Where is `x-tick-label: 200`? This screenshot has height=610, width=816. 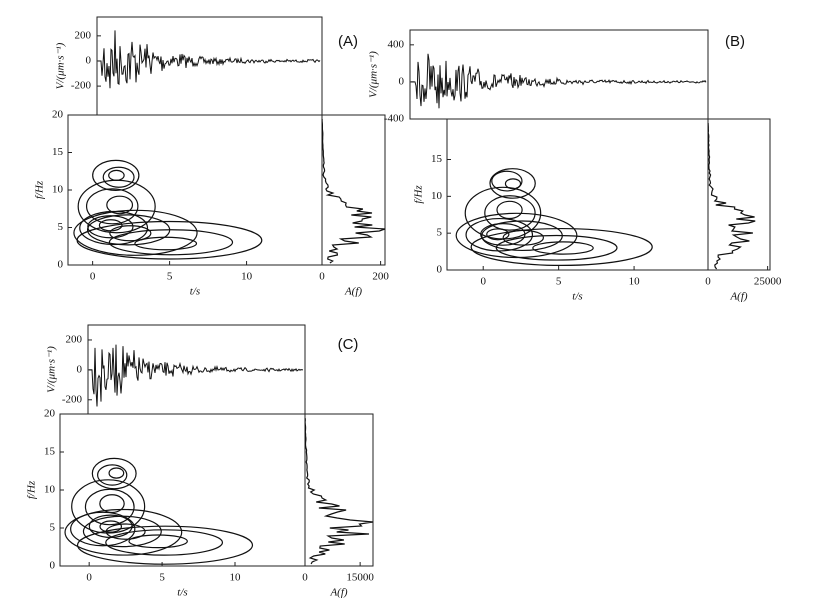 x-tick-label: 200 is located at coordinates (380, 277).